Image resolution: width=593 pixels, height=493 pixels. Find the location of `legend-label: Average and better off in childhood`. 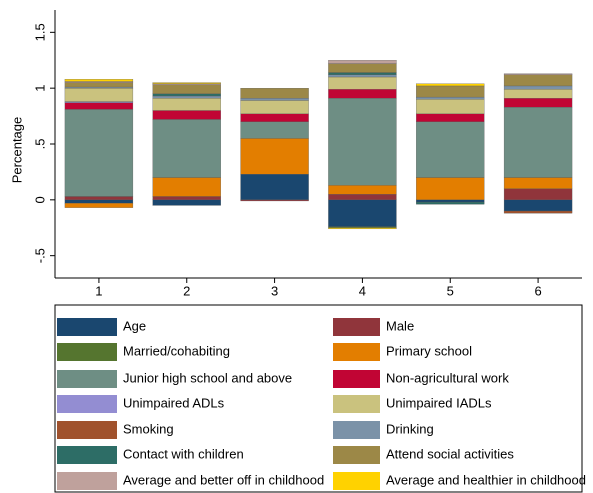

legend-label: Average and better off in childhood is located at coordinates (223, 479).